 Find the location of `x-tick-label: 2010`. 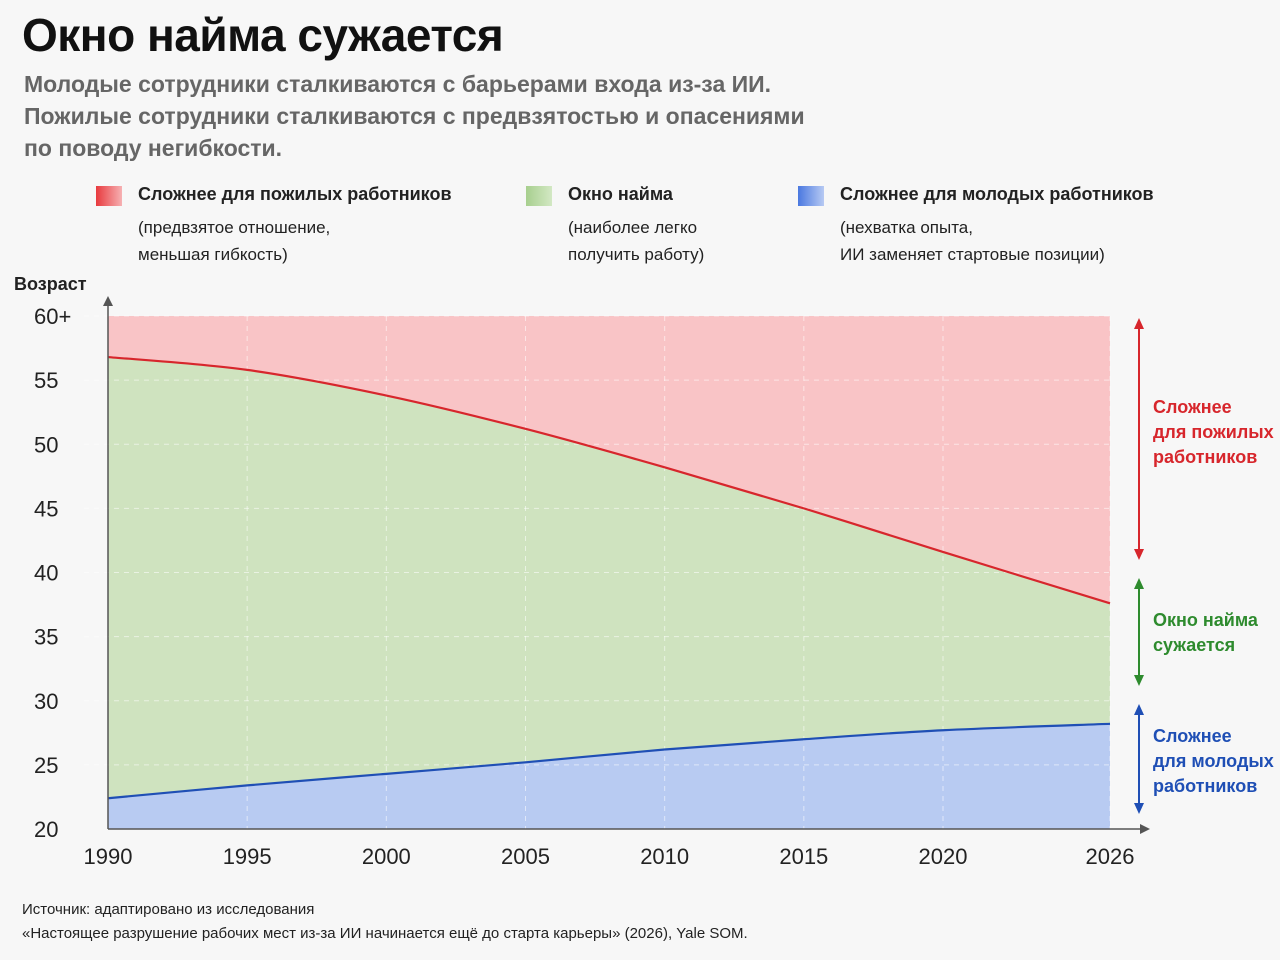

x-tick-label: 2010 is located at coordinates (664, 856).